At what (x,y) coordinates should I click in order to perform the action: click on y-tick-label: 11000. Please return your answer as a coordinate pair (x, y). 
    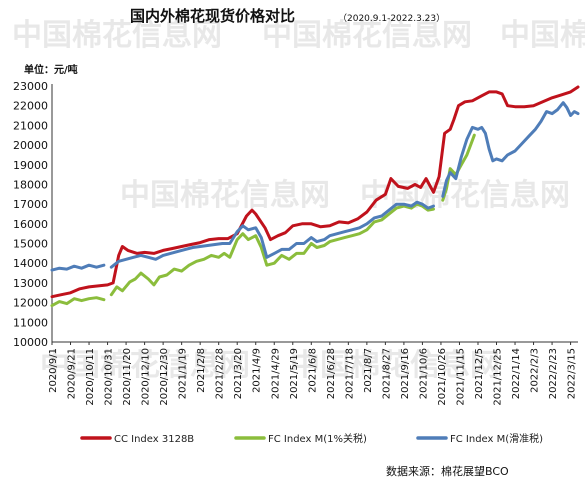
    Looking at the image, I should click on (30, 322).